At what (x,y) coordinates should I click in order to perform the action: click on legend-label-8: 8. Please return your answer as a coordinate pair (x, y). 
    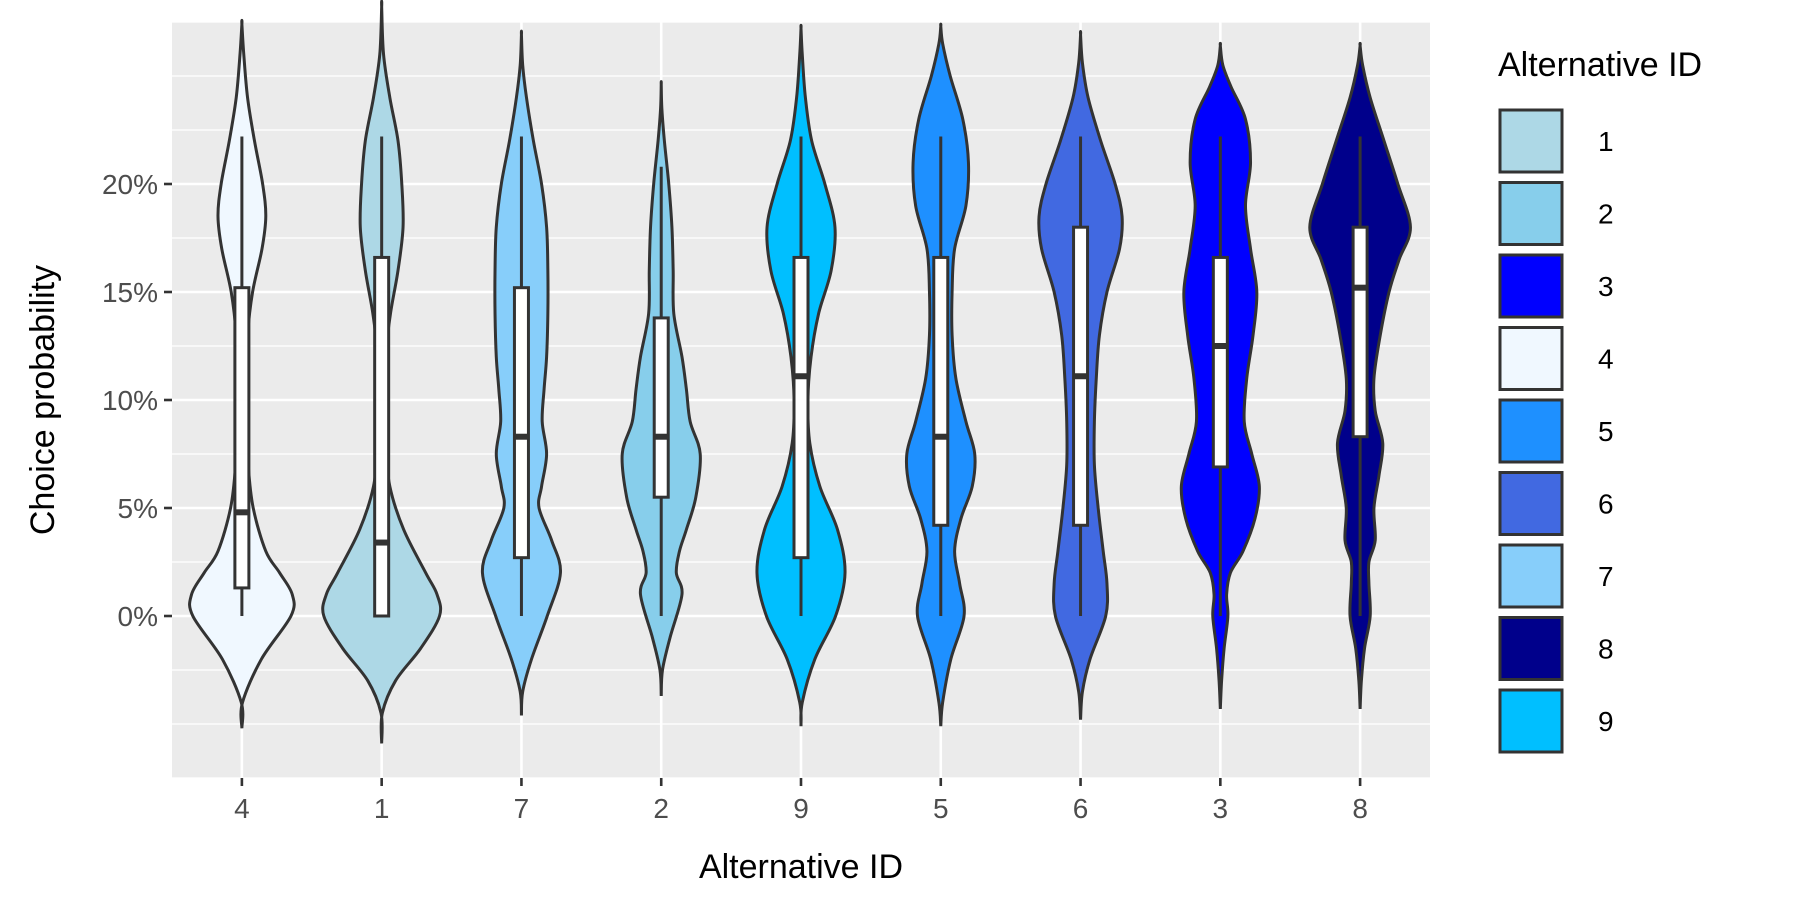
    Looking at the image, I should click on (1606, 649).